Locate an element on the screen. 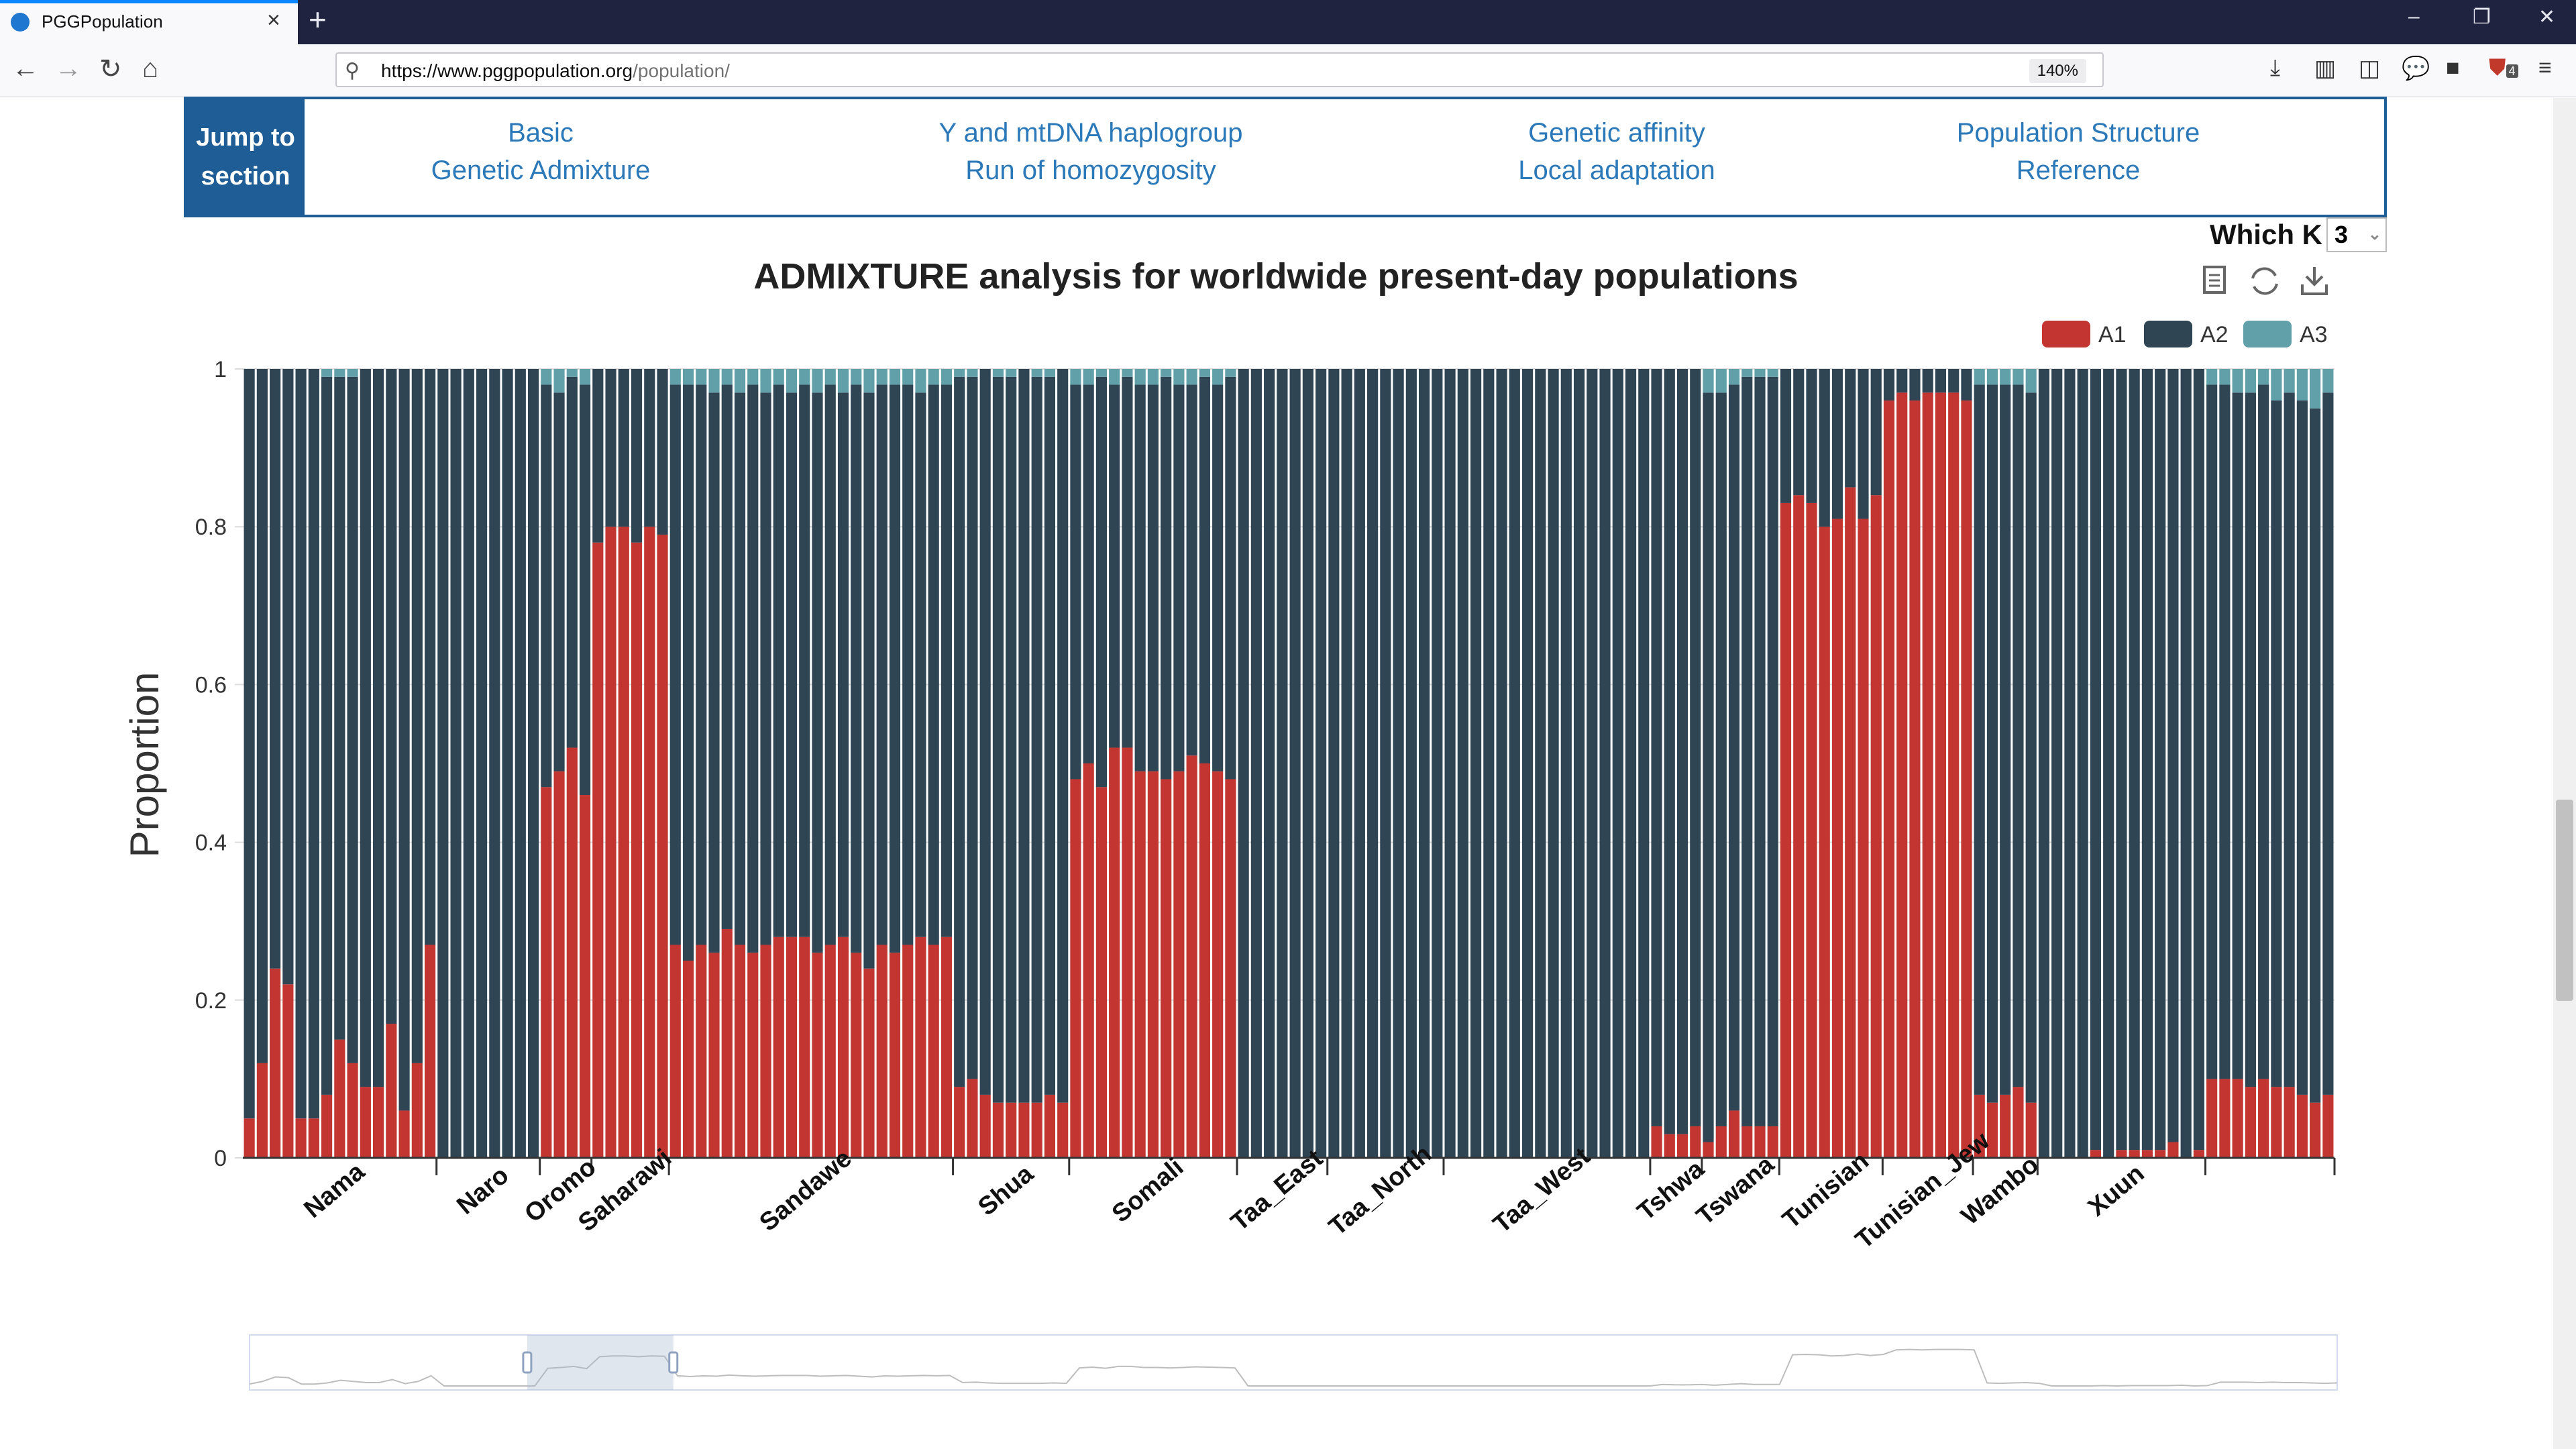 Image resolution: width=2576 pixels, height=1449 pixels. link-basic: Basic is located at coordinates (541, 133).